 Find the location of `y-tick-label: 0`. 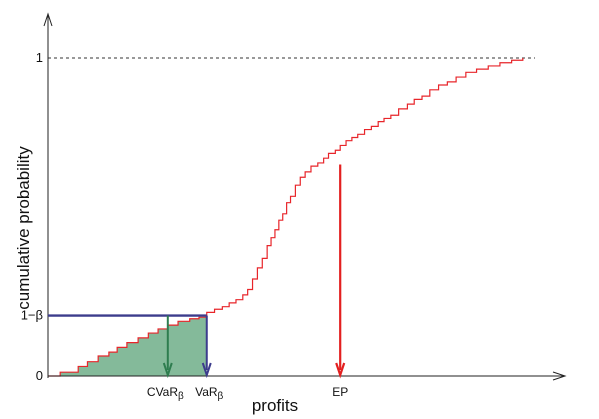

y-tick-label: 0 is located at coordinates (39, 375).